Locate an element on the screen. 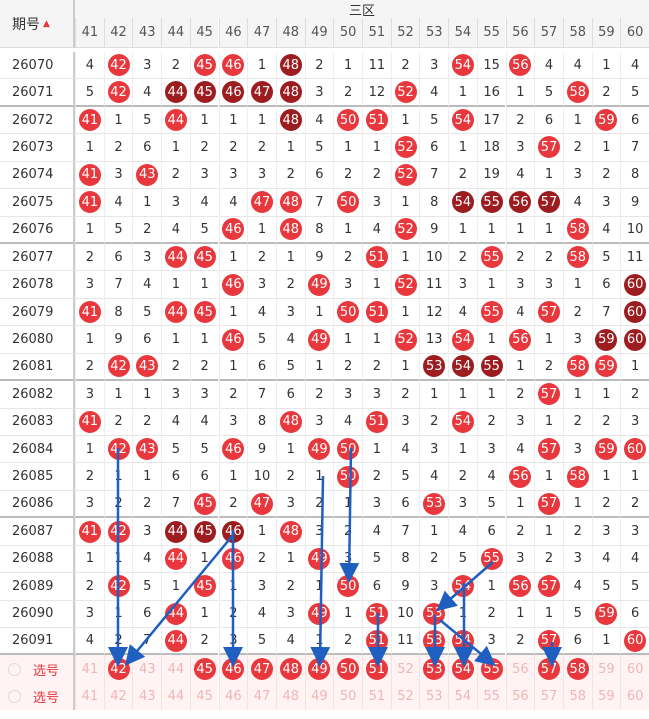  select-number: 56 is located at coordinates (520, 669).